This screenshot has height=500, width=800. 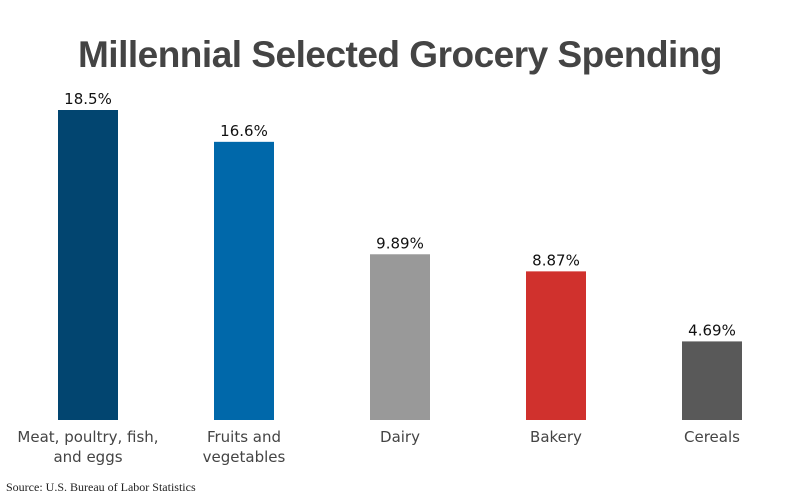 What do you see at coordinates (244, 437) in the screenshot?
I see `category-label: Fruits and` at bounding box center [244, 437].